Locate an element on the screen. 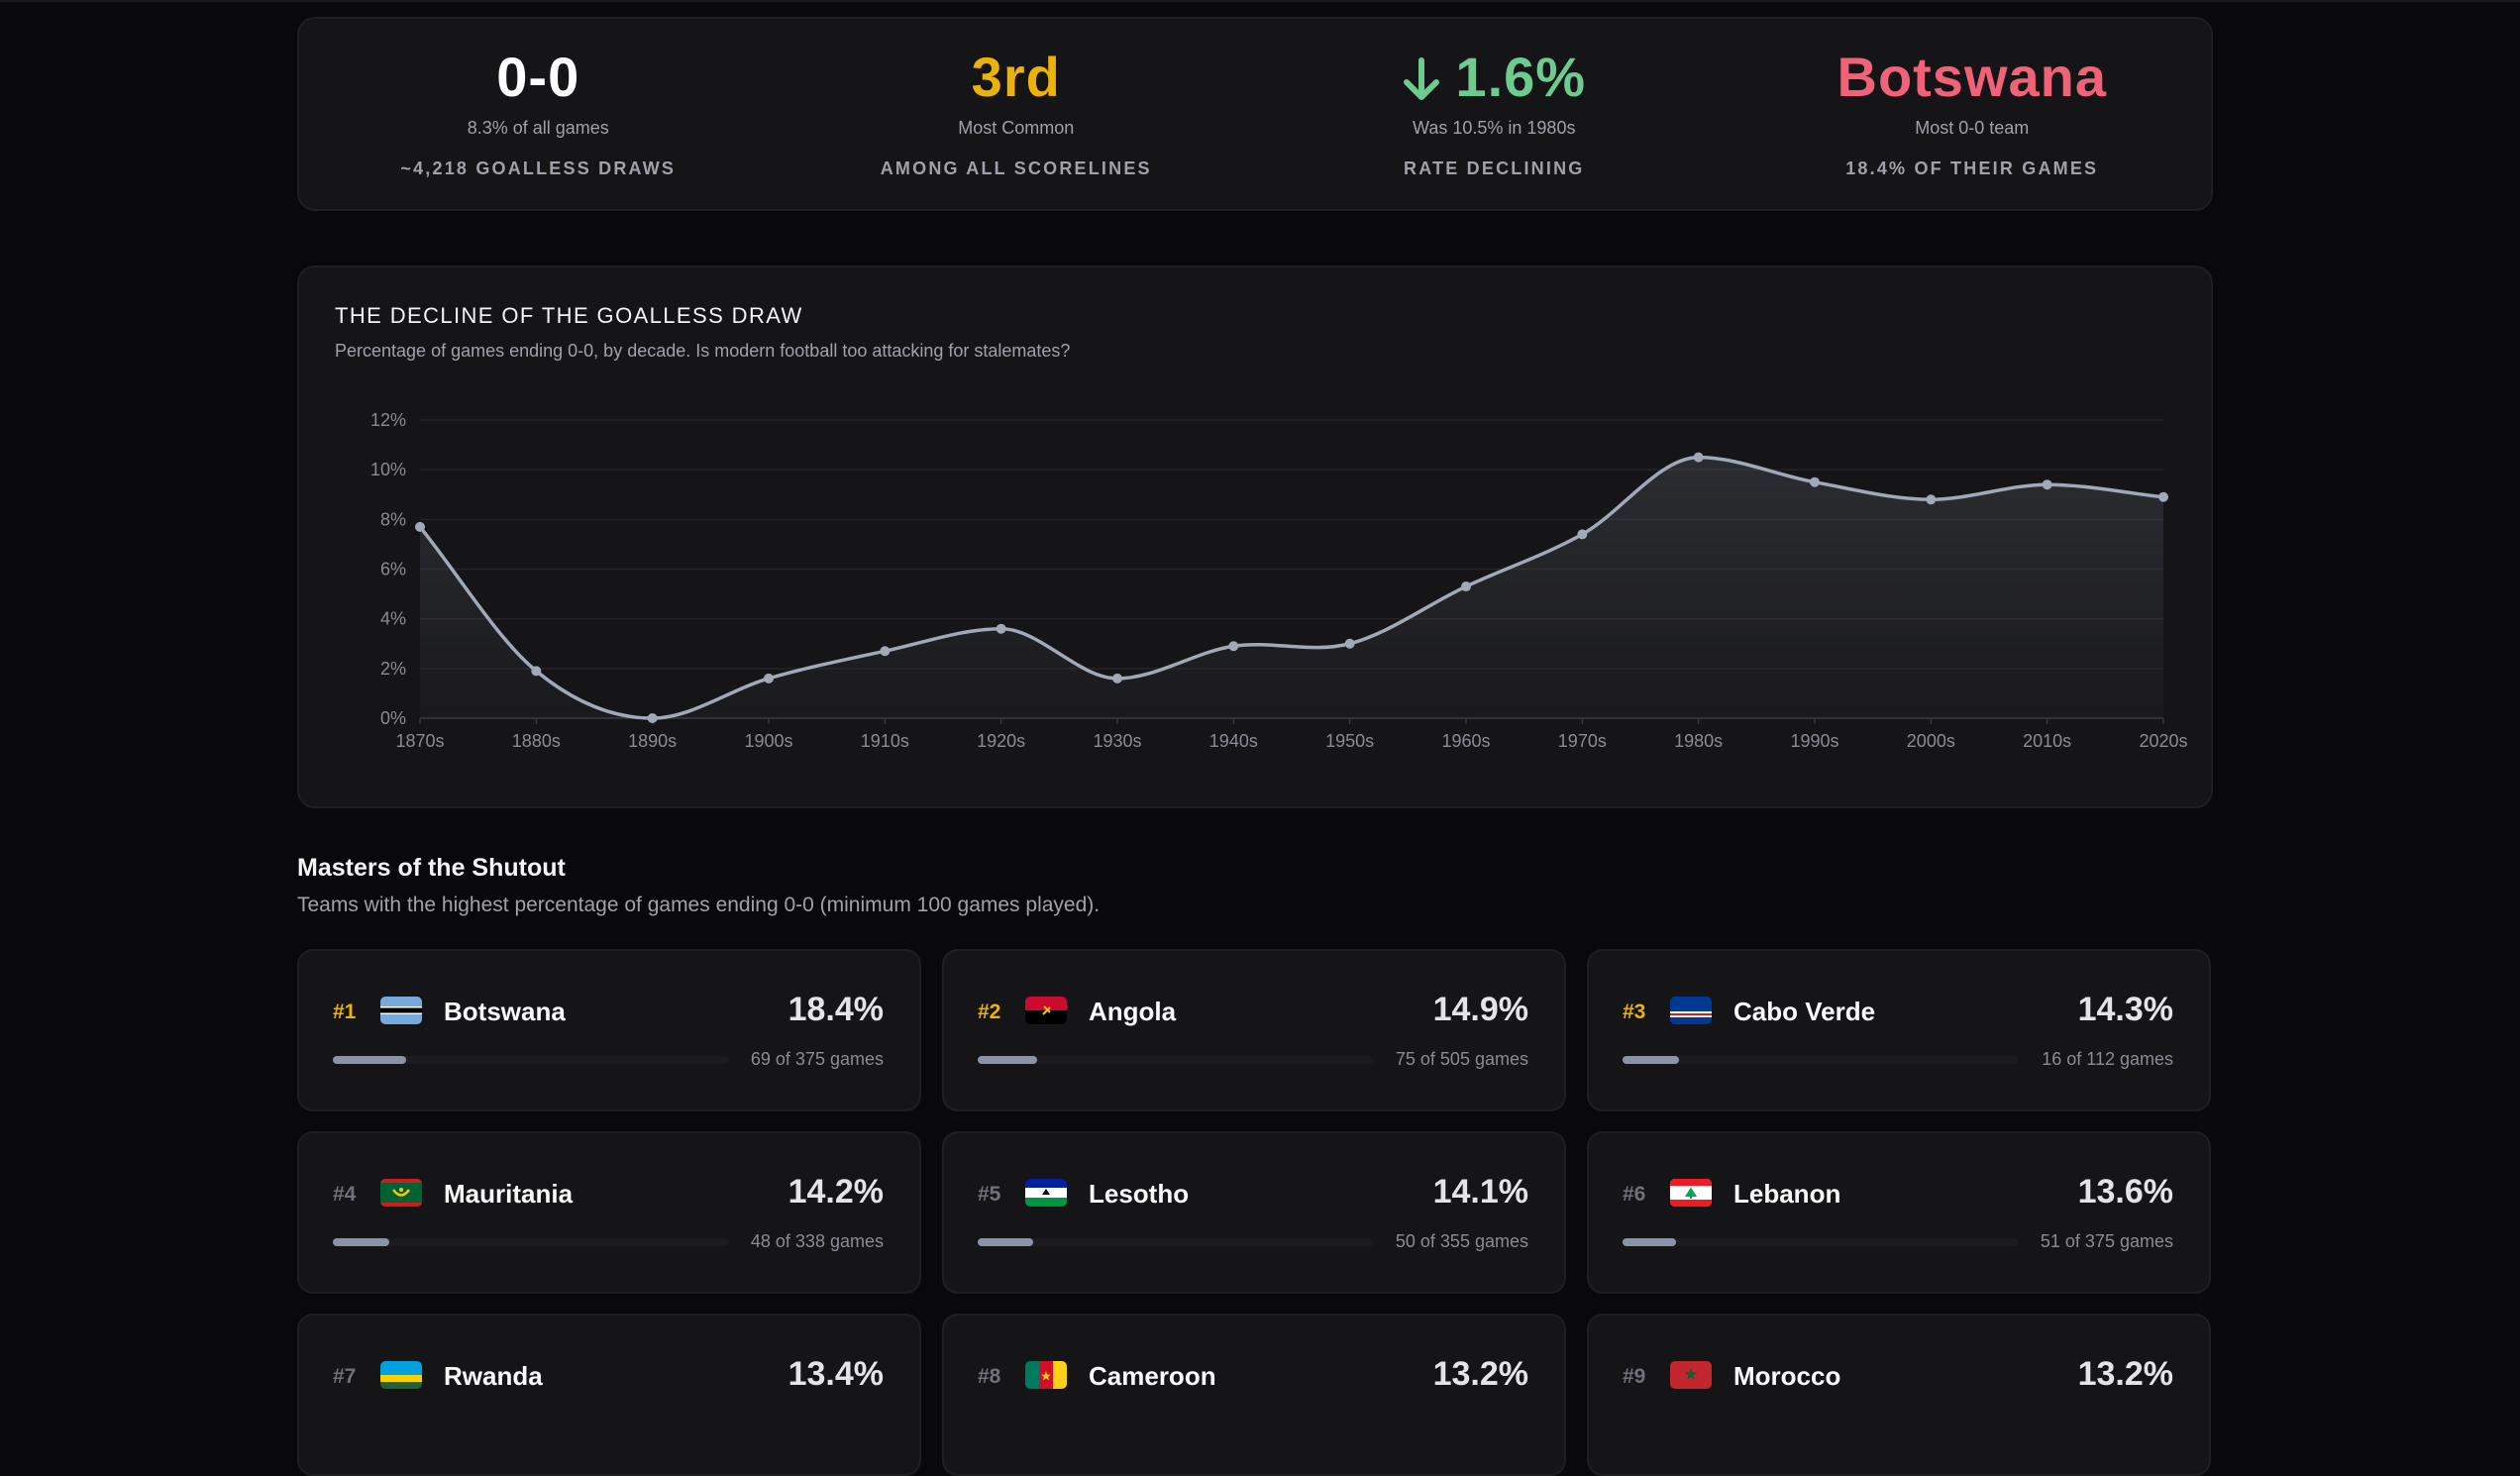 The height and width of the screenshot is (1476, 2520). flag-botswana-icon is located at coordinates (401, 1011).